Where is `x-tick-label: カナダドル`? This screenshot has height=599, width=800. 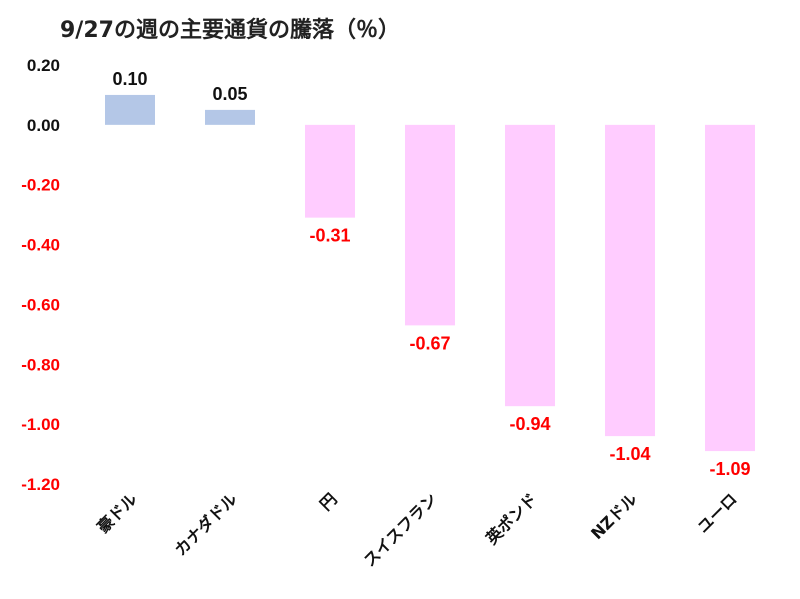
x-tick-label: カナダドル is located at coordinates (206, 524).